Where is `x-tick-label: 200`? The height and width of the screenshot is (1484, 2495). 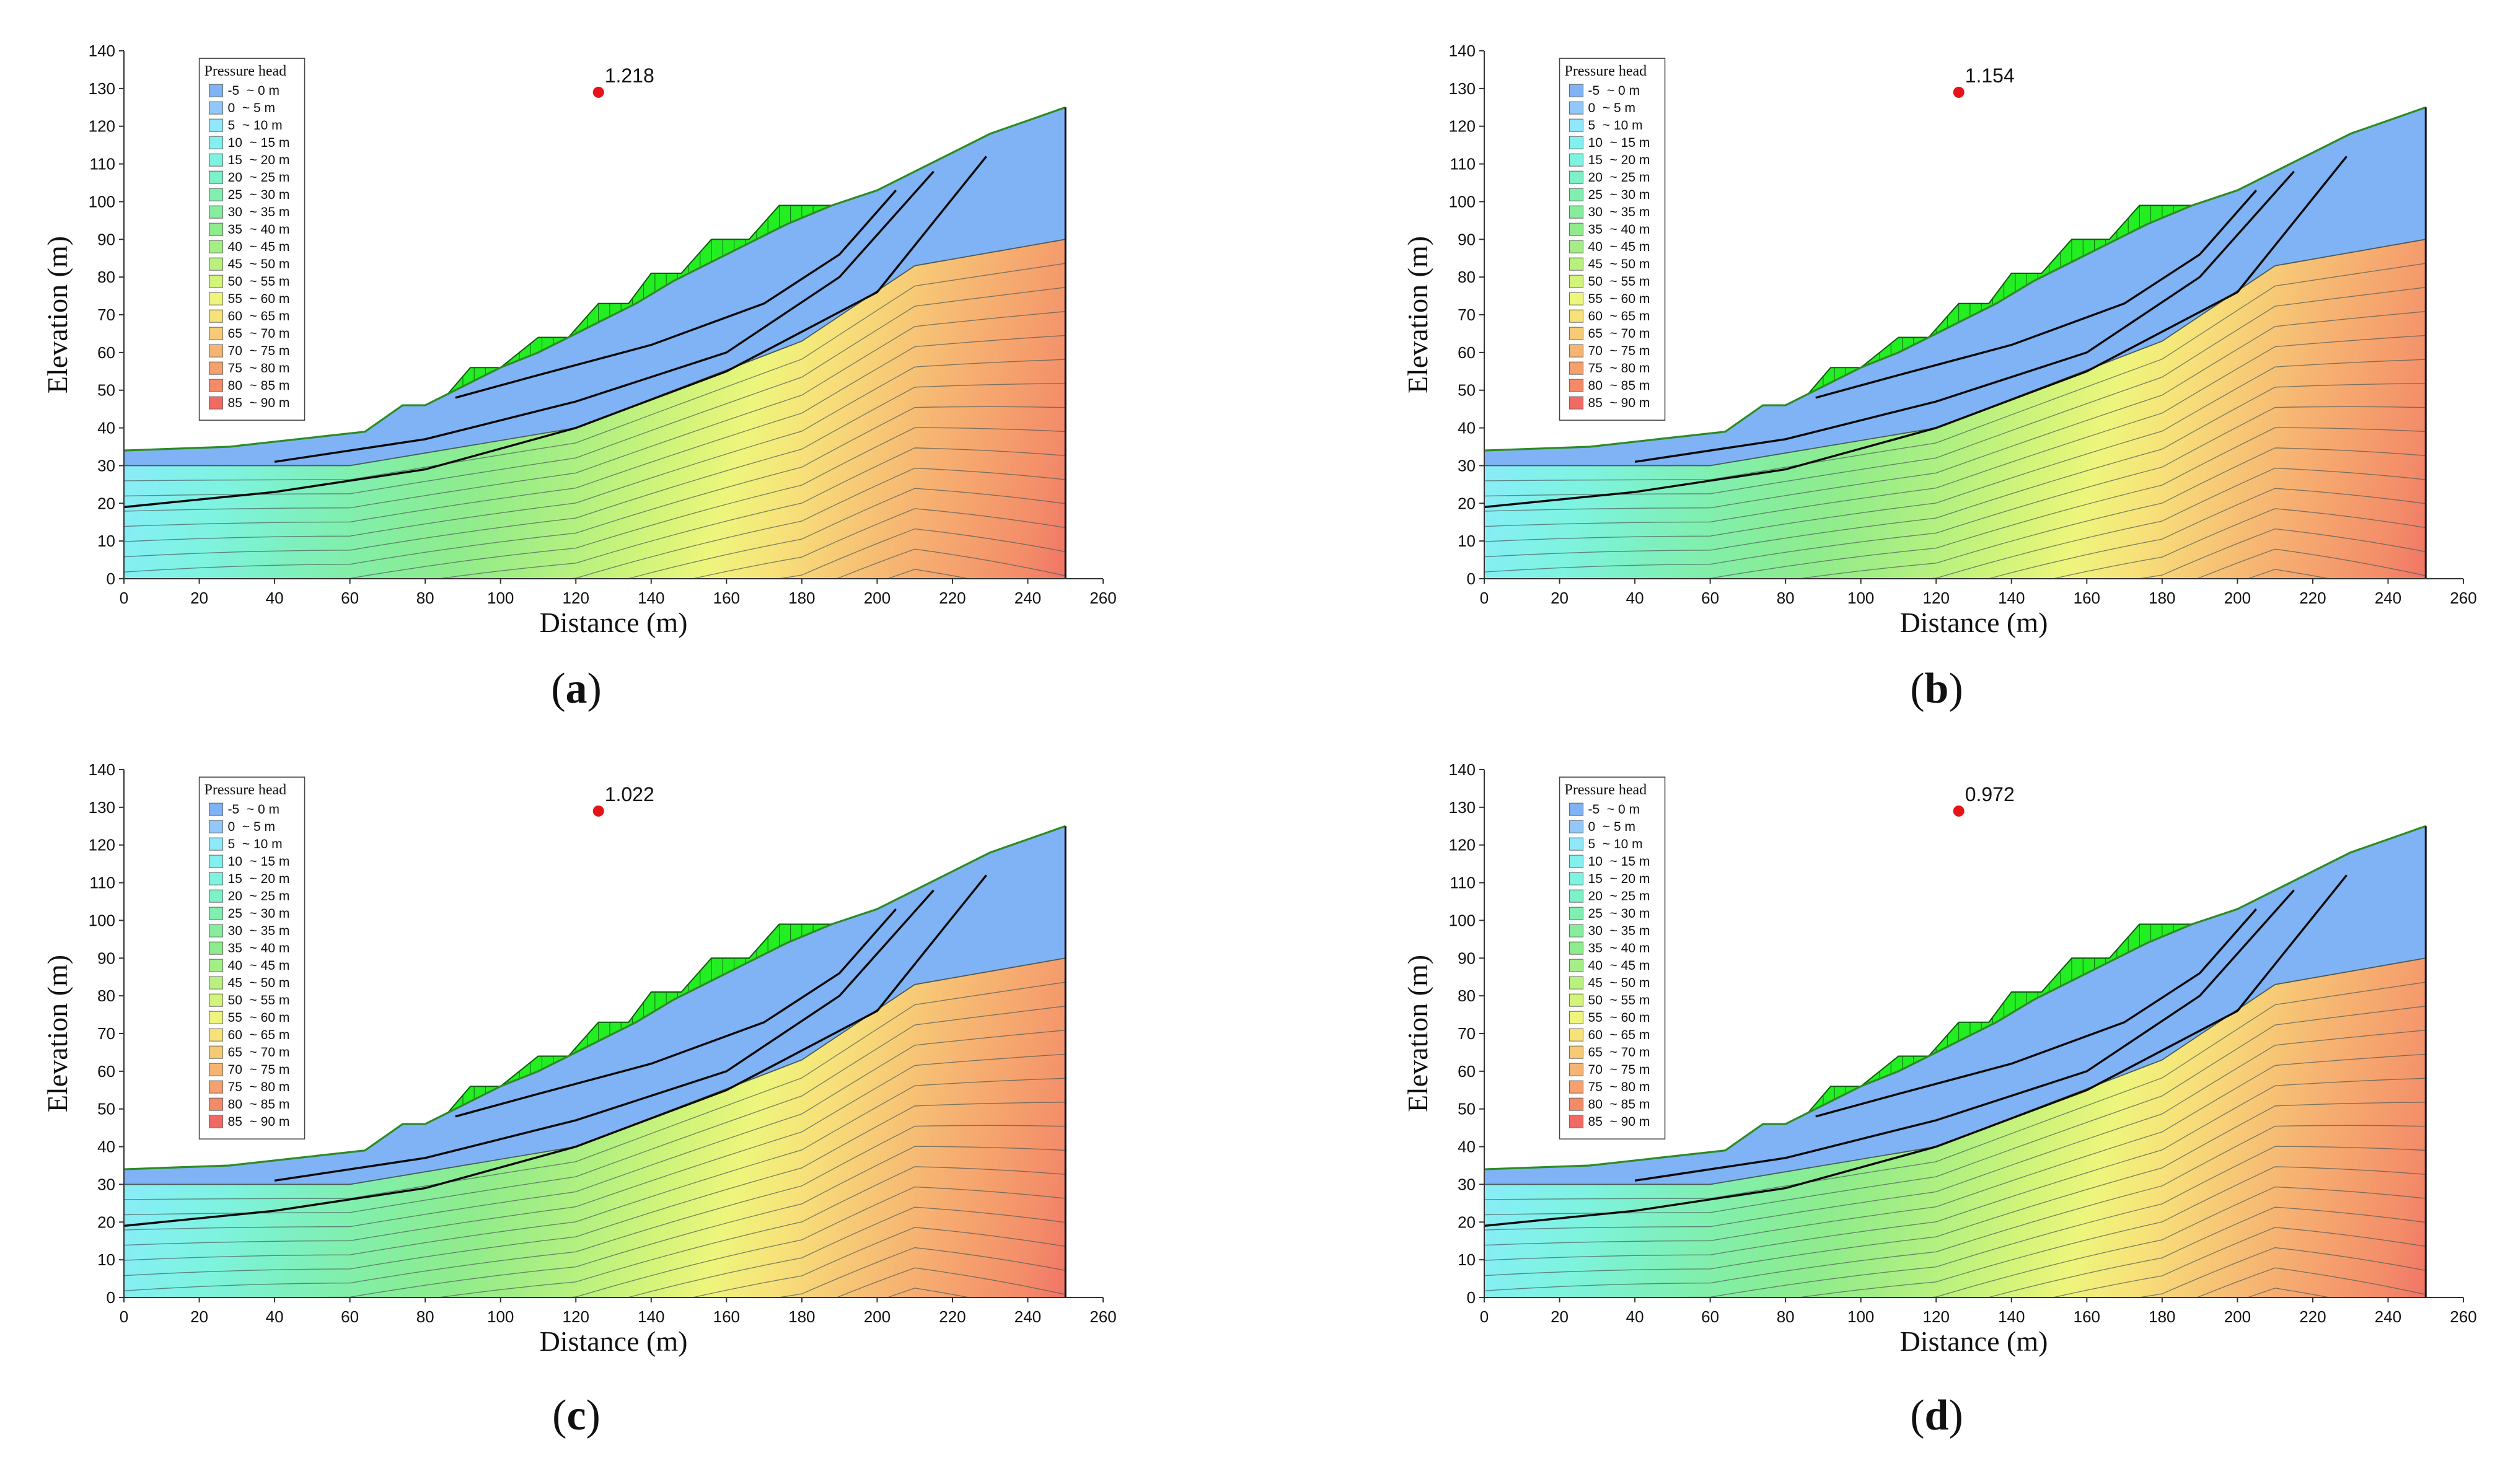
x-tick-label: 200 is located at coordinates (877, 598).